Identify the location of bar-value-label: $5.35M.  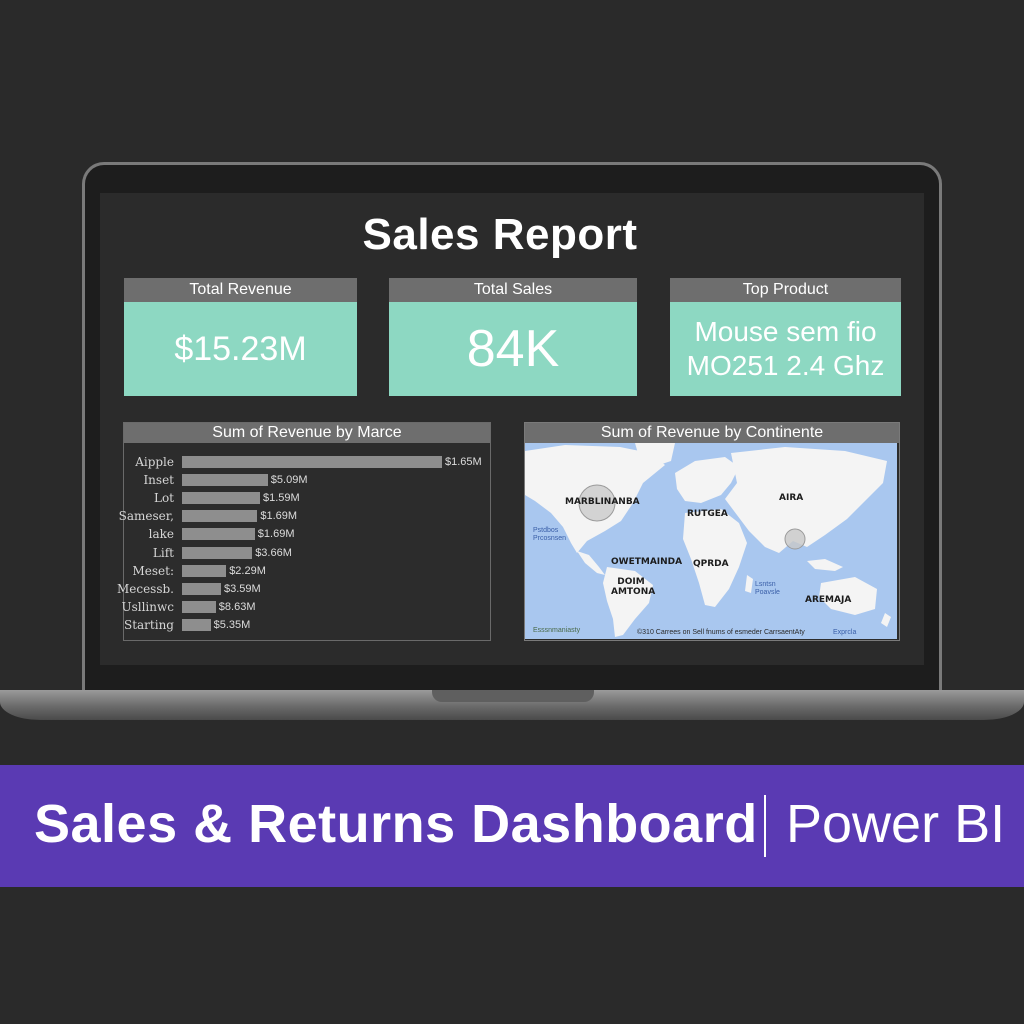
(232, 624).